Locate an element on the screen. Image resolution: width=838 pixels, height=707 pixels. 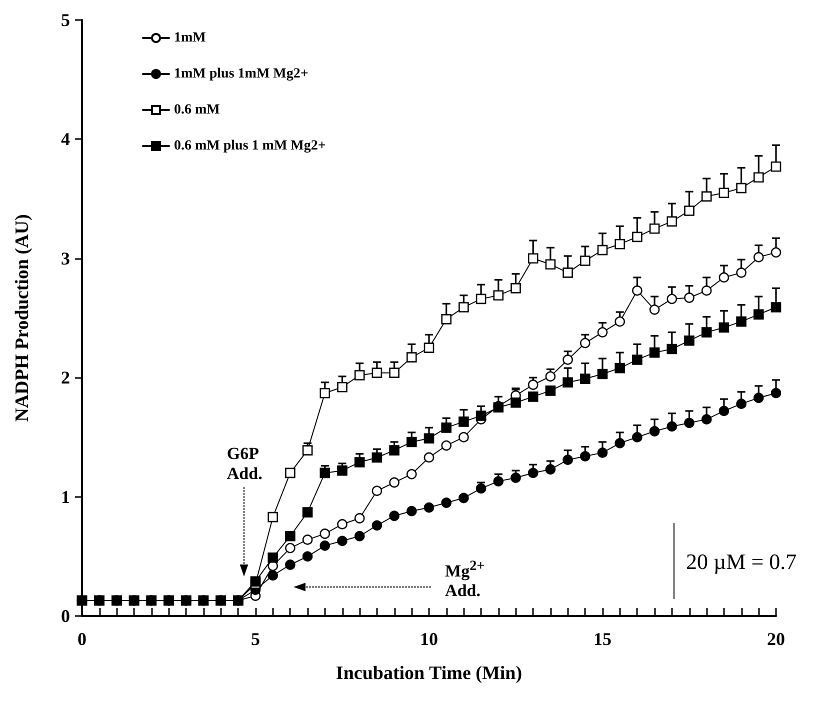
x-tick-label: 0 is located at coordinates (82, 639).